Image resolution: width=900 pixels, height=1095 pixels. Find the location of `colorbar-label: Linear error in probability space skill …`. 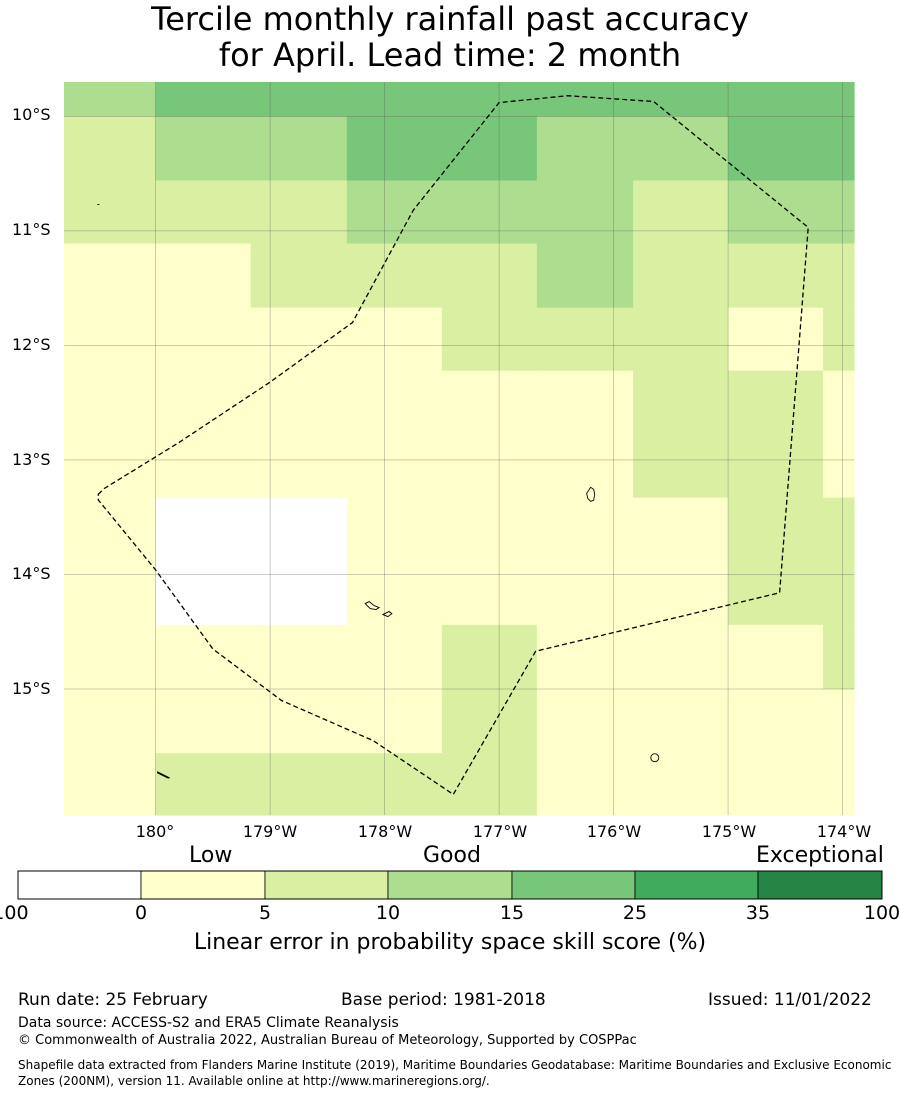

colorbar-label: Linear error in probability space skill … is located at coordinates (450, 942).